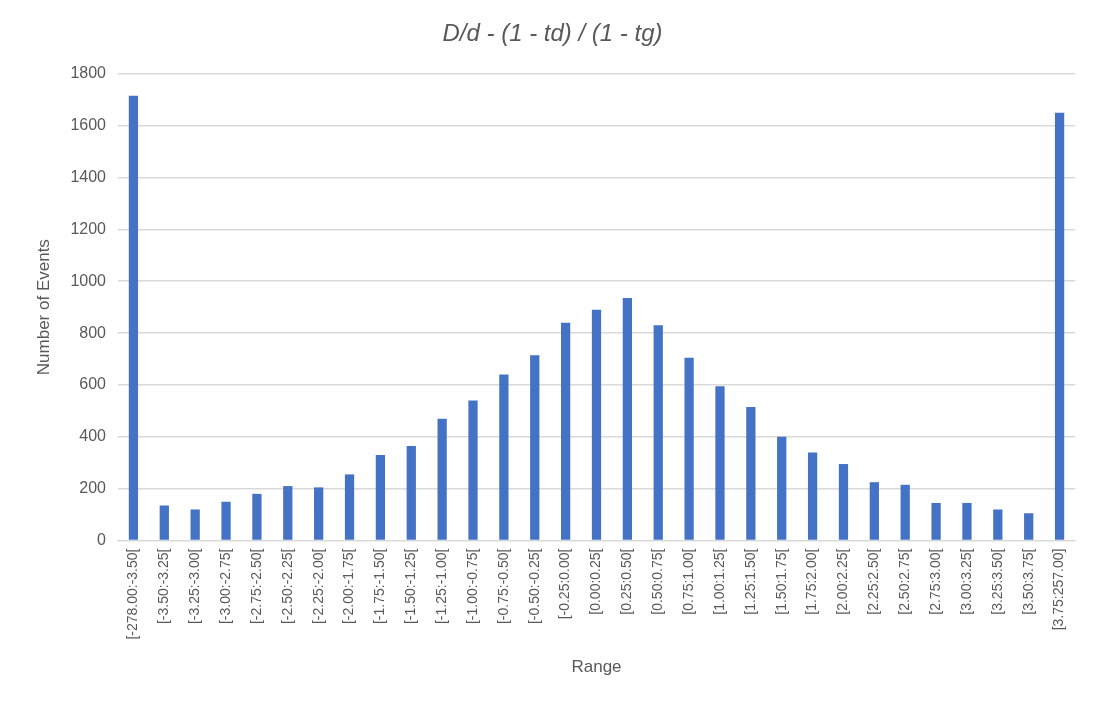 Image resolution: width=1095 pixels, height=702 pixels. Describe the element at coordinates (873, 581) in the screenshot. I see `x-tick-label: [2.25:2.50[` at that location.